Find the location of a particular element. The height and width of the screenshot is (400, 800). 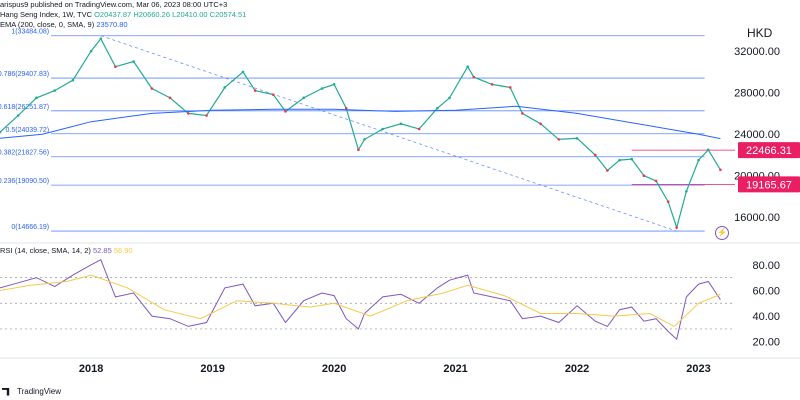

x-tick-label: 2020 is located at coordinates (334, 369).